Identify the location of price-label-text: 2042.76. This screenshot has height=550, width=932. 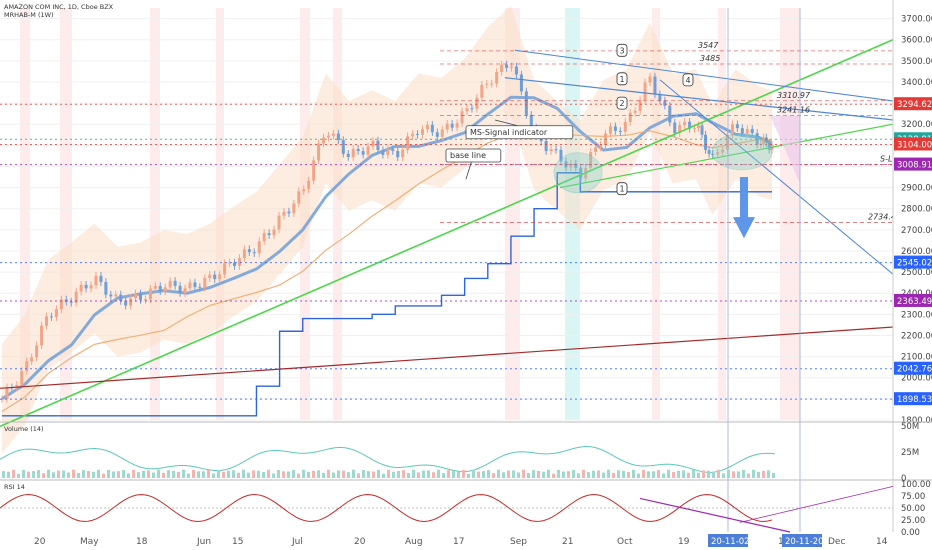
(914, 370).